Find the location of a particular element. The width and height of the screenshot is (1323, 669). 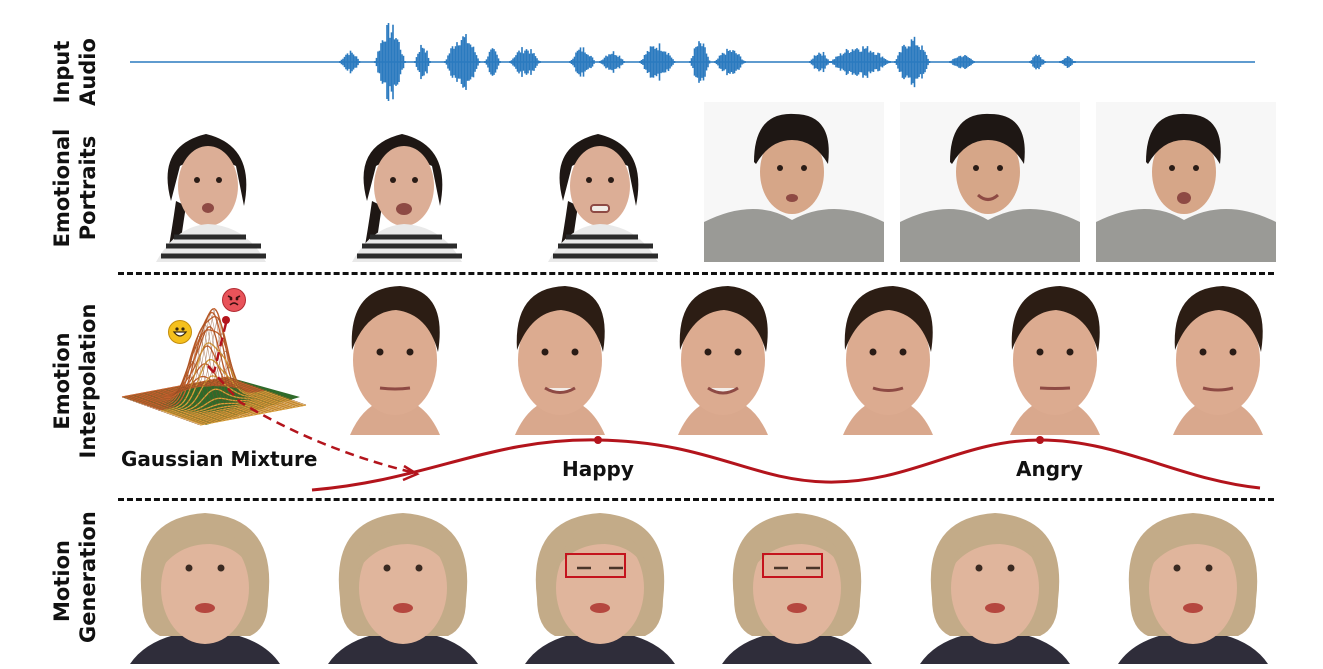

audio-waveform is located at coordinates (692, 62).